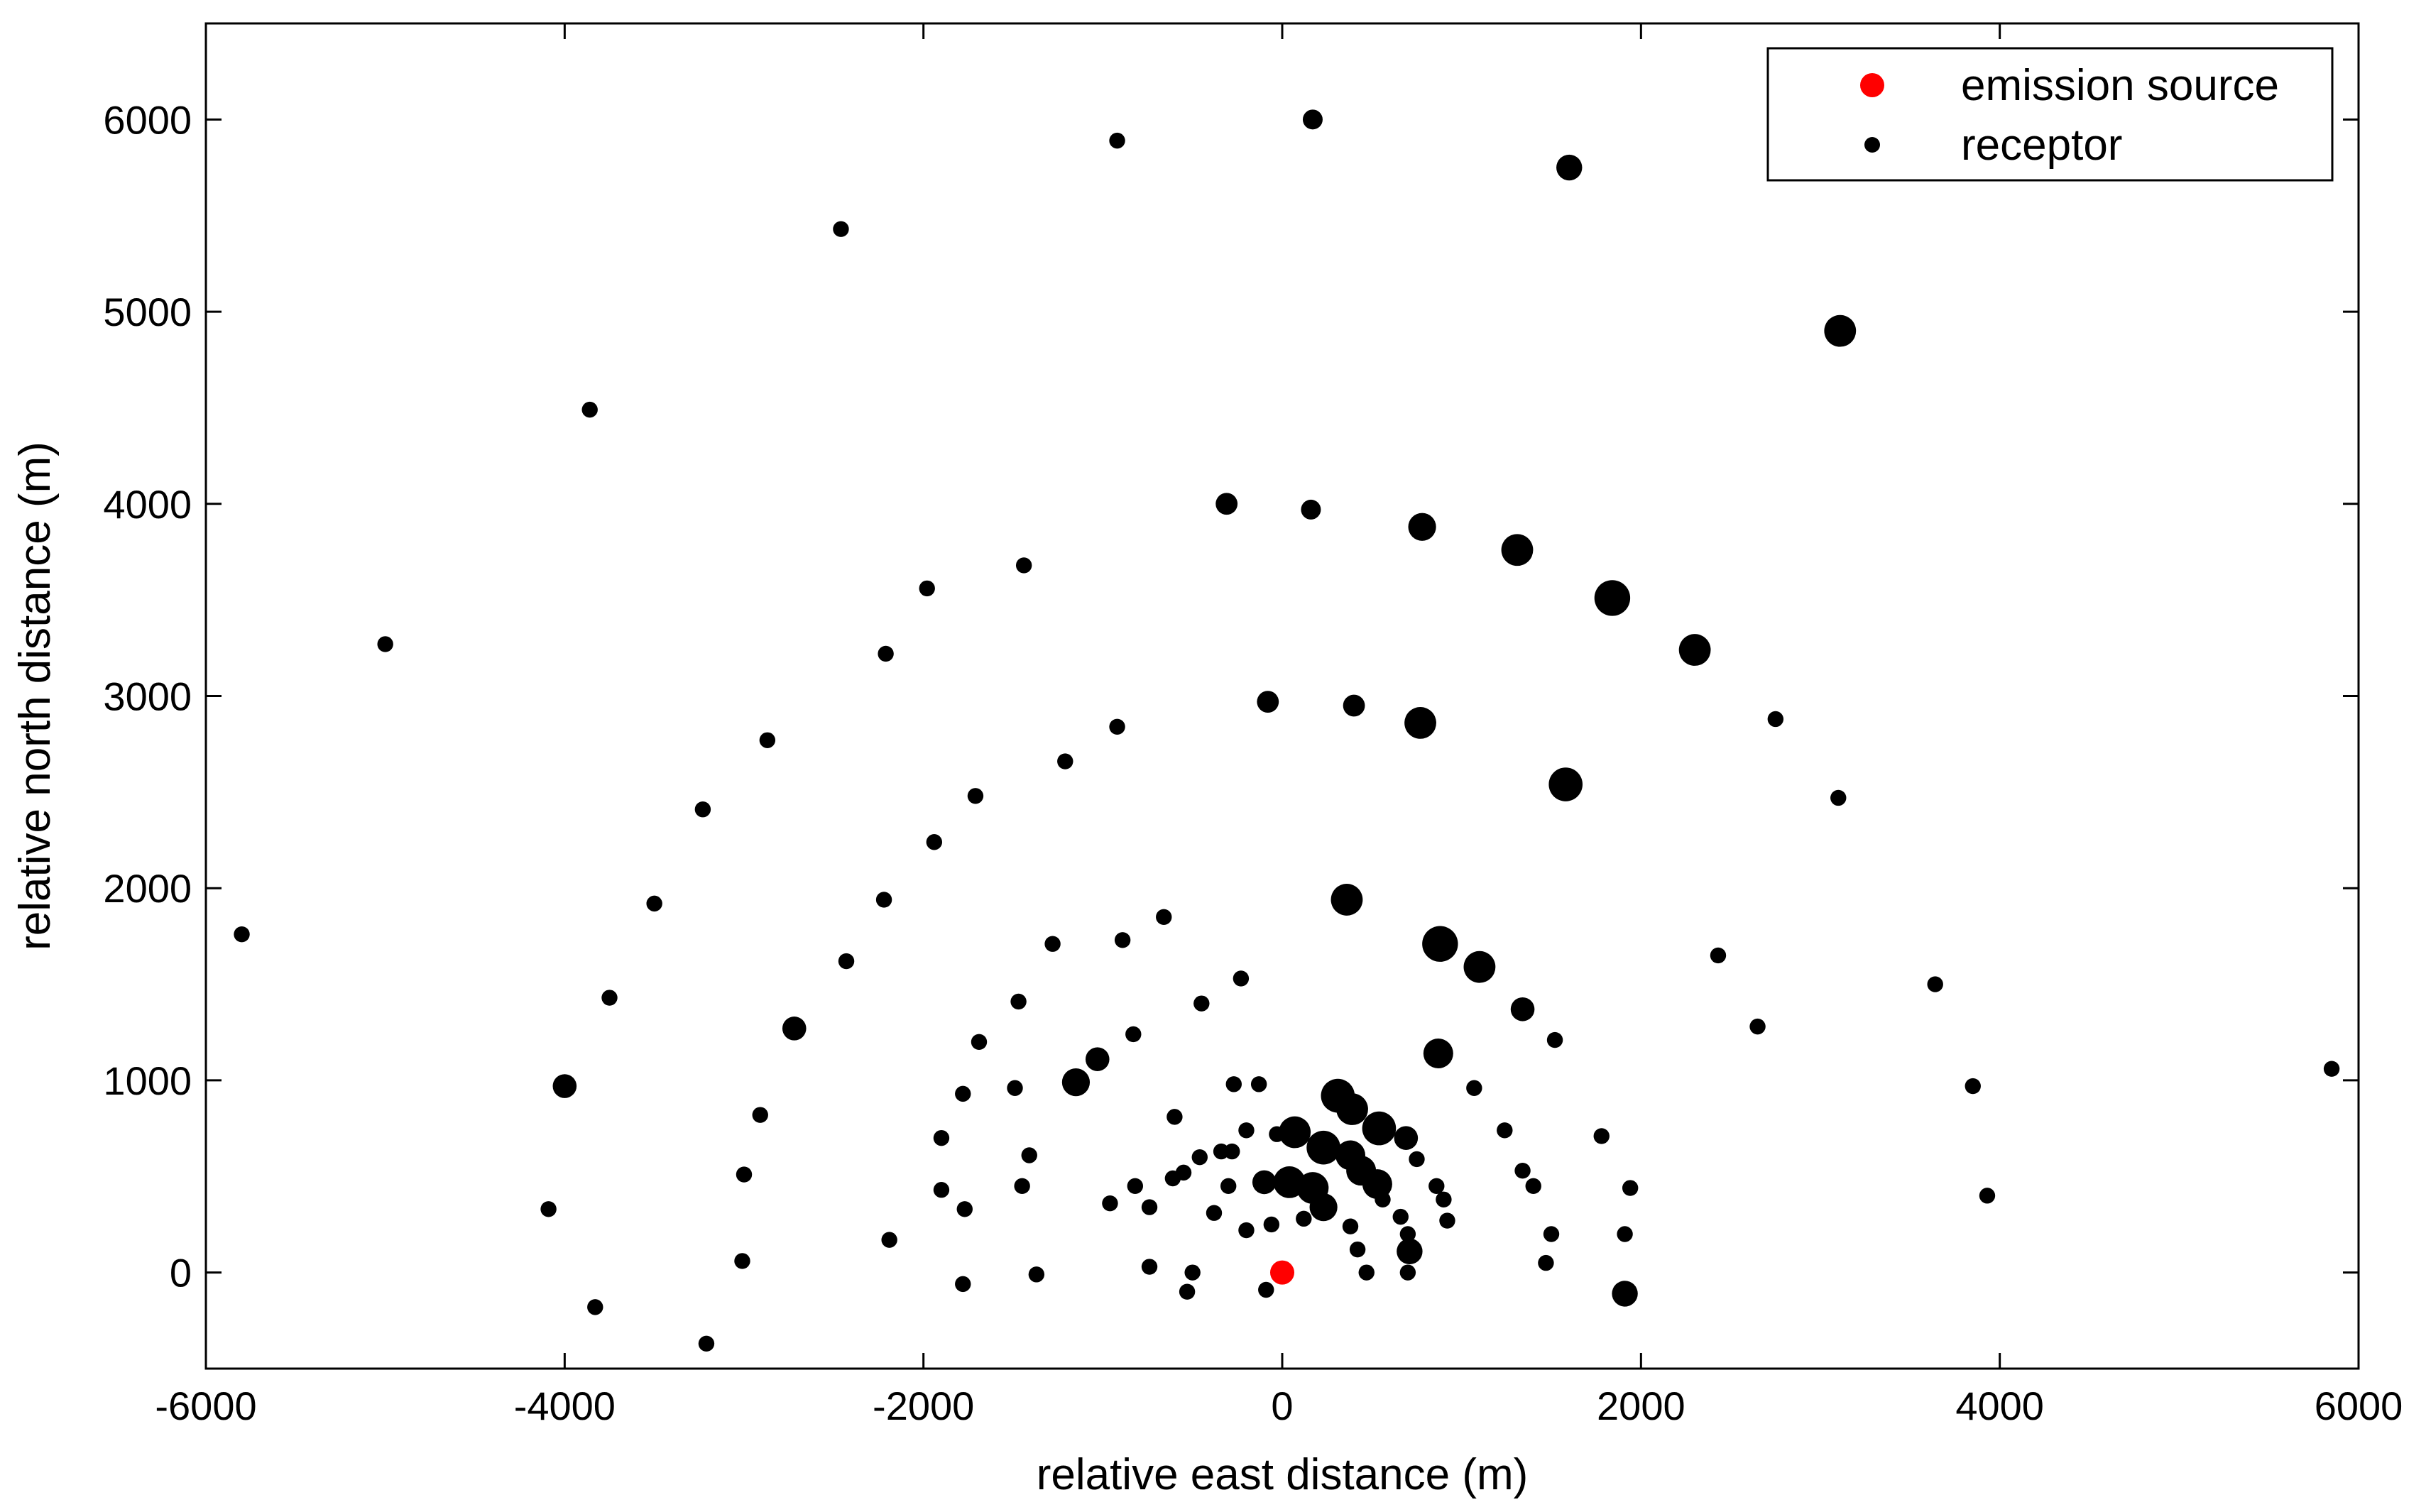  I want to click on legend-marker-receptor, so click(1872, 145).